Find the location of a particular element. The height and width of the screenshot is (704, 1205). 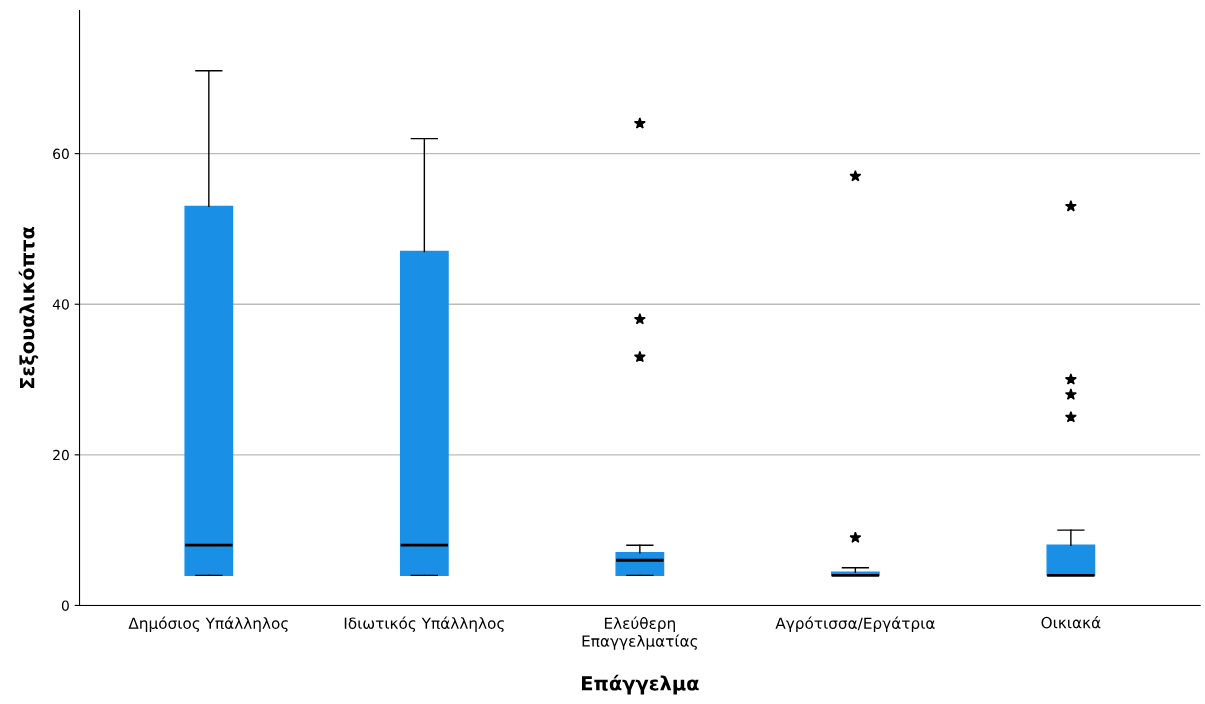

x-tick-label: Ιδιωτικός Υπάλληλος is located at coordinates (424, 624).